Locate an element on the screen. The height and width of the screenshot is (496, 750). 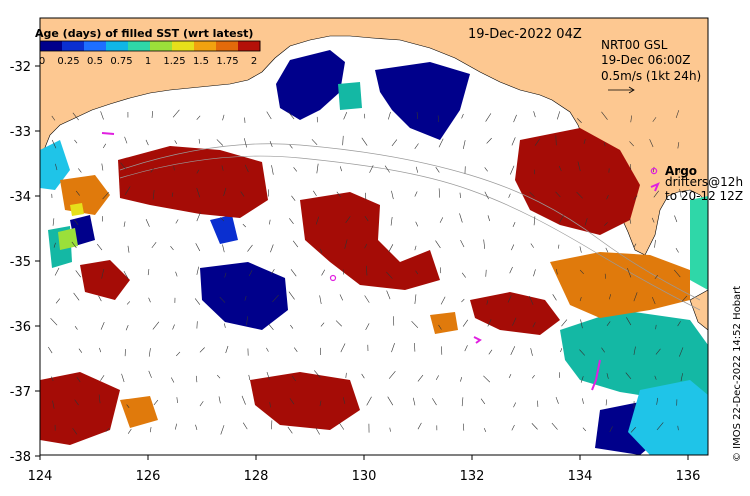
drifters-legend-time: to 20-12 12Z is located at coordinates (704, 196).